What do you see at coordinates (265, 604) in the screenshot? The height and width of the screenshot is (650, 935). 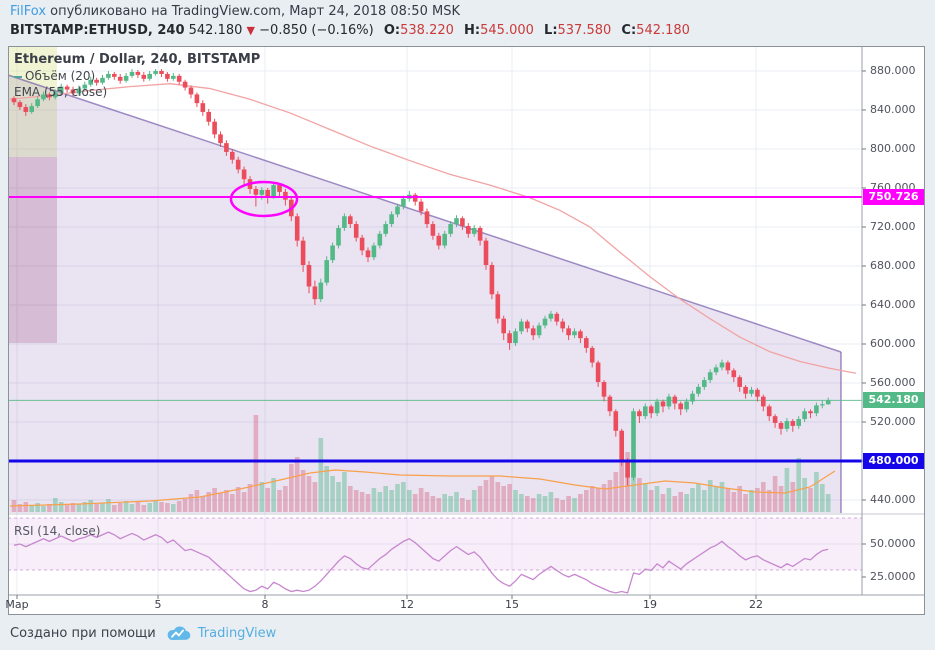 I see `time-tick-label: 8` at bounding box center [265, 604].